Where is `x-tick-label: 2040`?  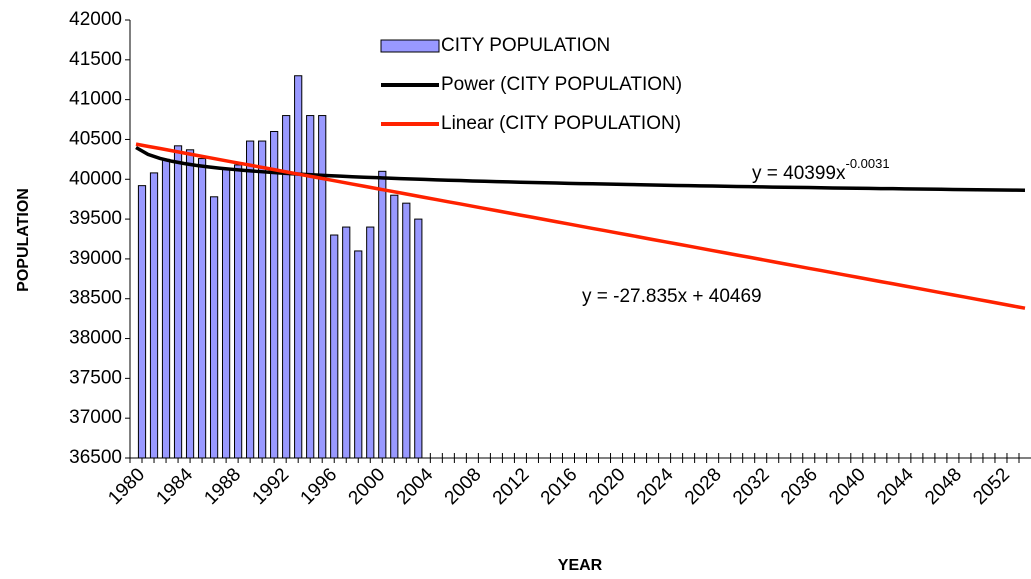 x-tick-label: 2040 is located at coordinates (847, 486).